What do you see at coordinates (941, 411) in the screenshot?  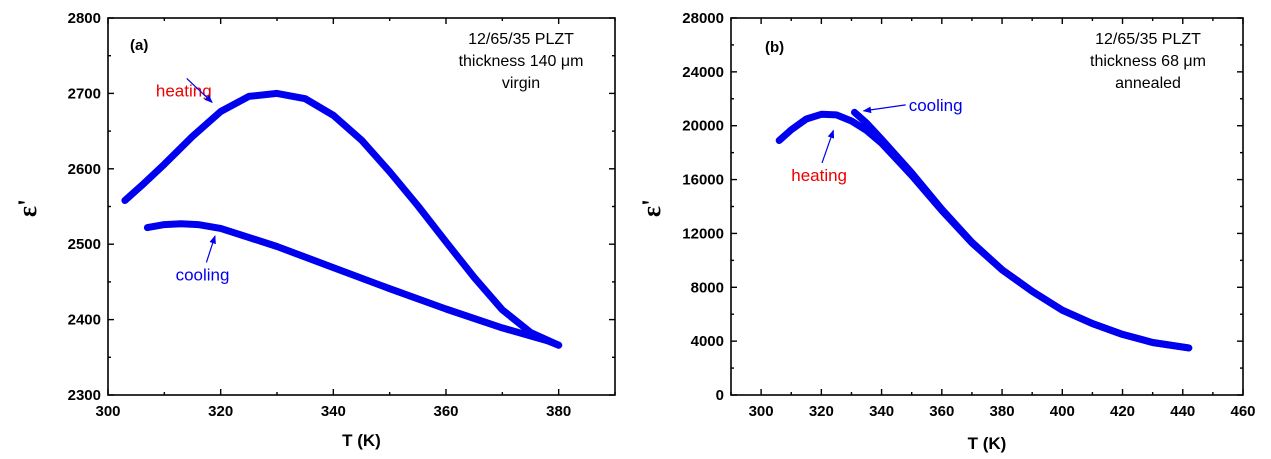 I see `chart-b-x-tick-label: 360` at bounding box center [941, 411].